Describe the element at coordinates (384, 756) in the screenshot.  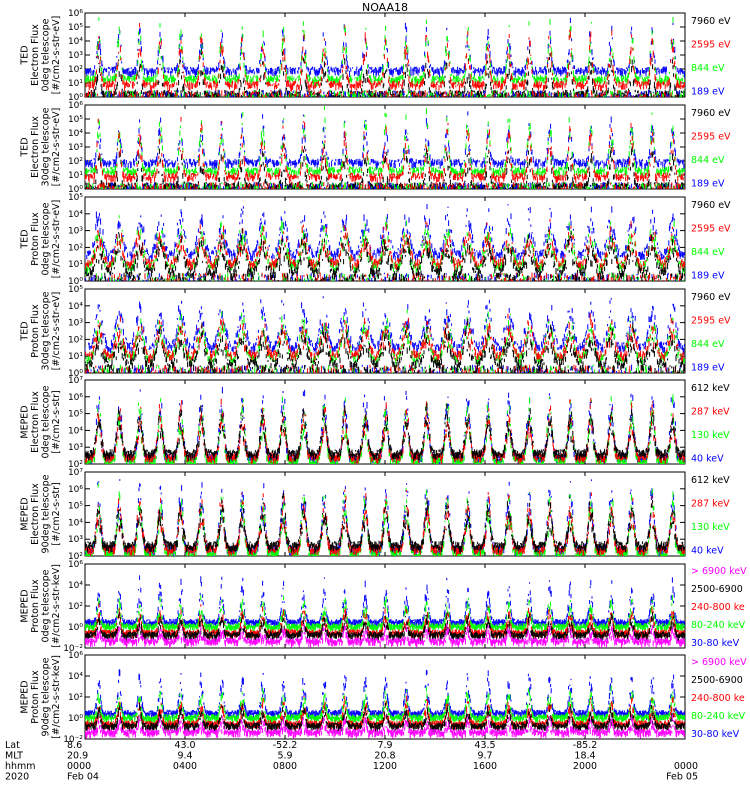
I see `footer-mlt-value: 20.8` at that location.